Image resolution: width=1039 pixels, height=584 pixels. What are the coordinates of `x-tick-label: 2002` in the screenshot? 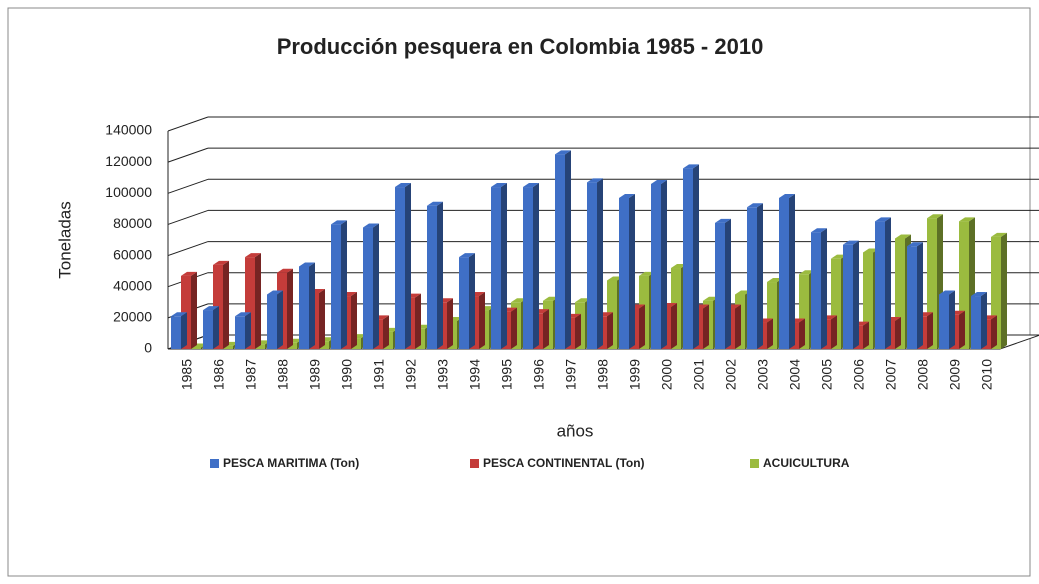 It's located at (731, 374).